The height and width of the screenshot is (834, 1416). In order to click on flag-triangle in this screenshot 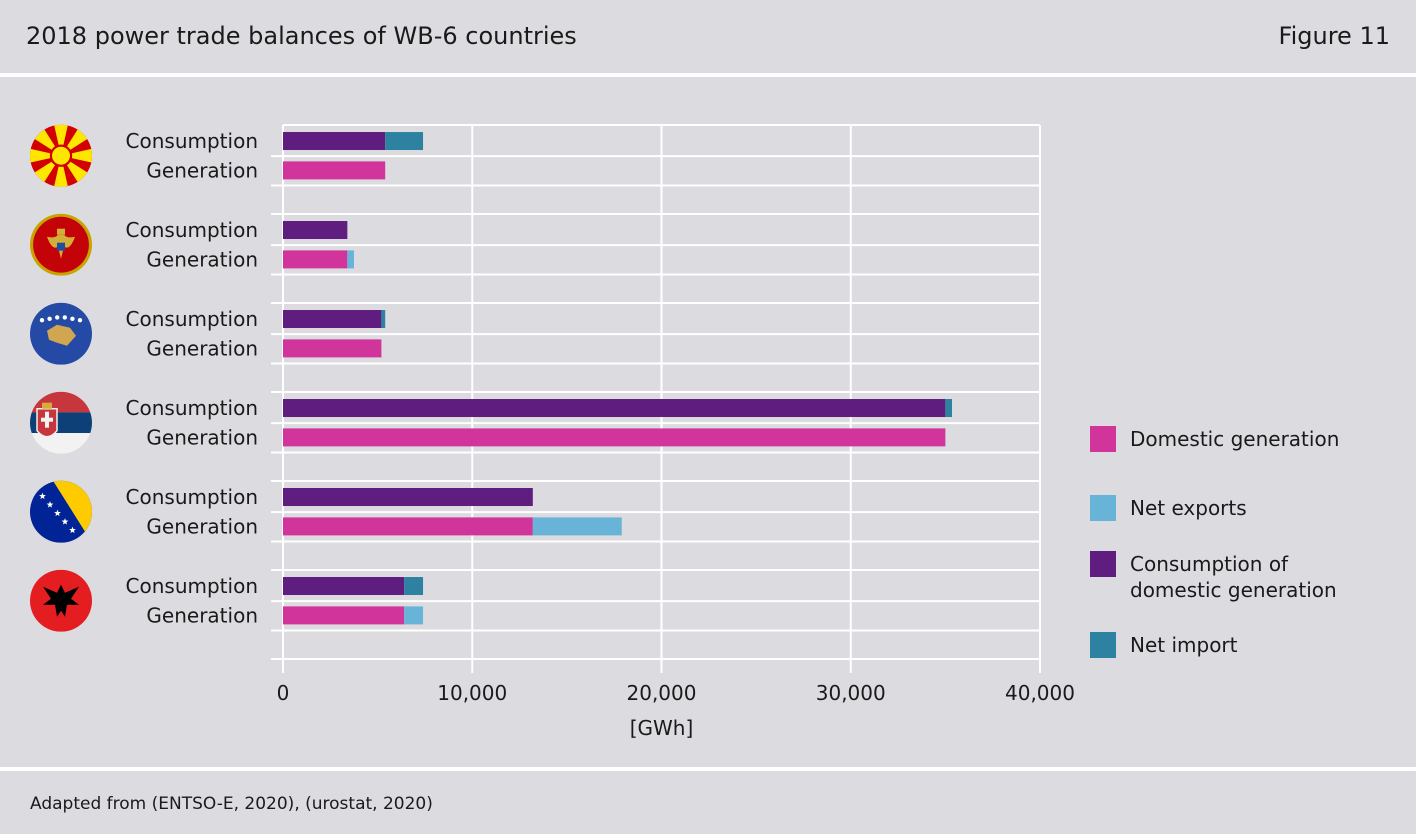, I will do `click(72, 511)`.